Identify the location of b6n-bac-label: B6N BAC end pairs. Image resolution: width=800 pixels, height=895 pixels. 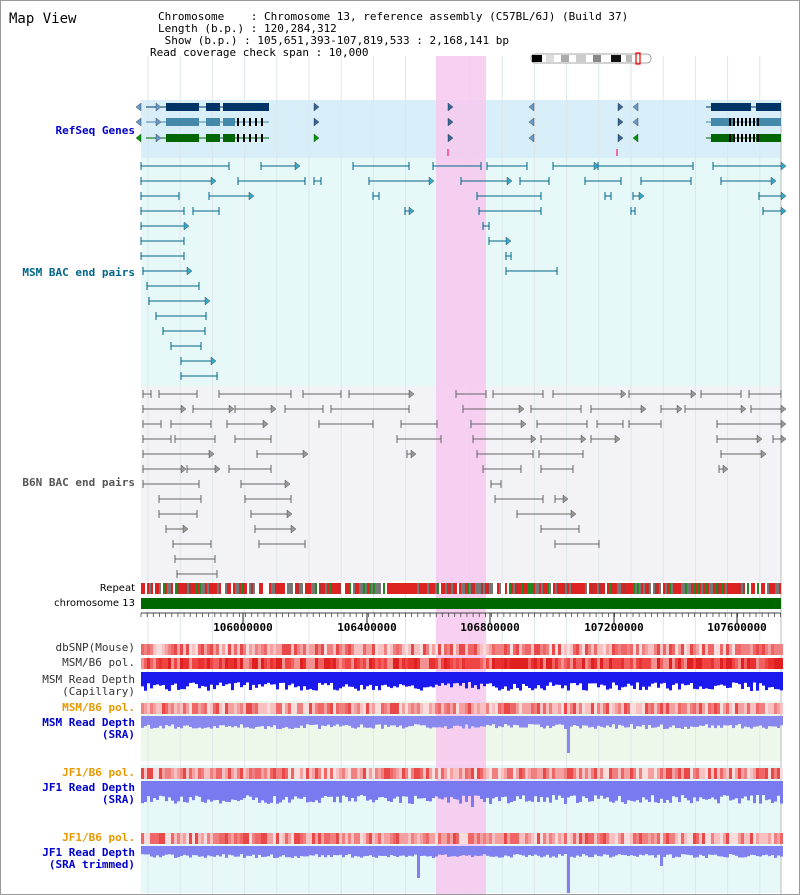
(78, 482).